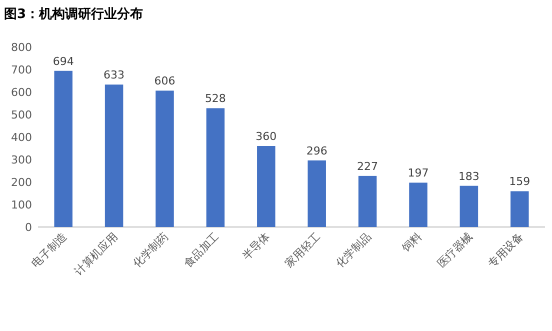 The width and height of the screenshot is (552, 331). I want to click on data-label: 528, so click(215, 99).